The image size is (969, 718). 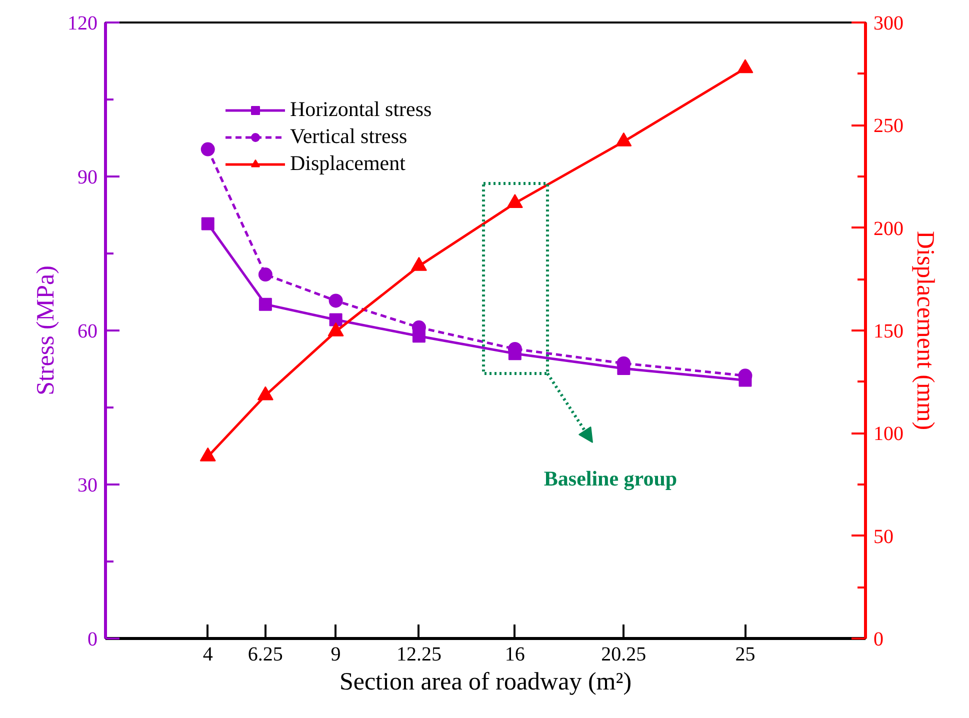 I want to click on y2-tick-label: 200, so click(x=889, y=229).